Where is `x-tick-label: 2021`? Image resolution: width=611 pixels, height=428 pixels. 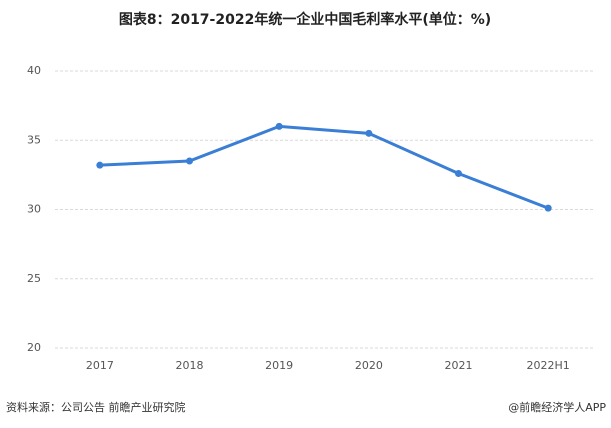
x-tick-label: 2021 is located at coordinates (459, 365).